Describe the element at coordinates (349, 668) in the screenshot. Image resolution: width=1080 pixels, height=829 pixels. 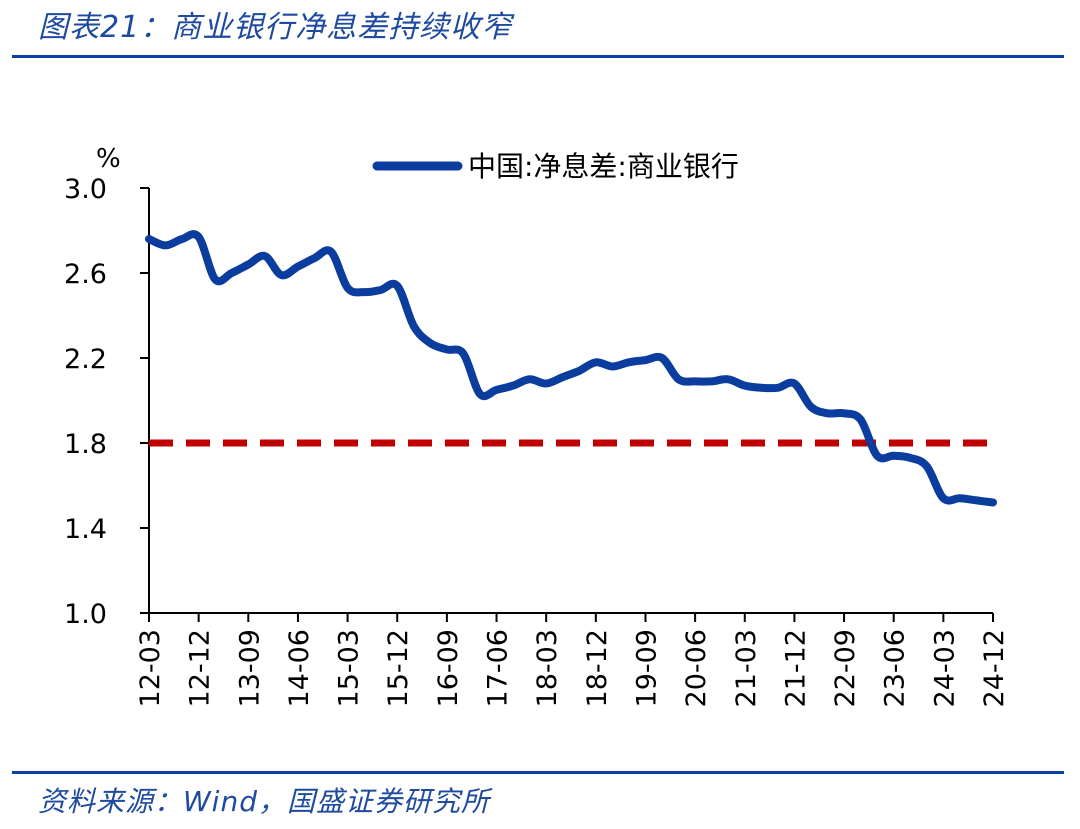
I see `x-tick-label: 15-03` at that location.